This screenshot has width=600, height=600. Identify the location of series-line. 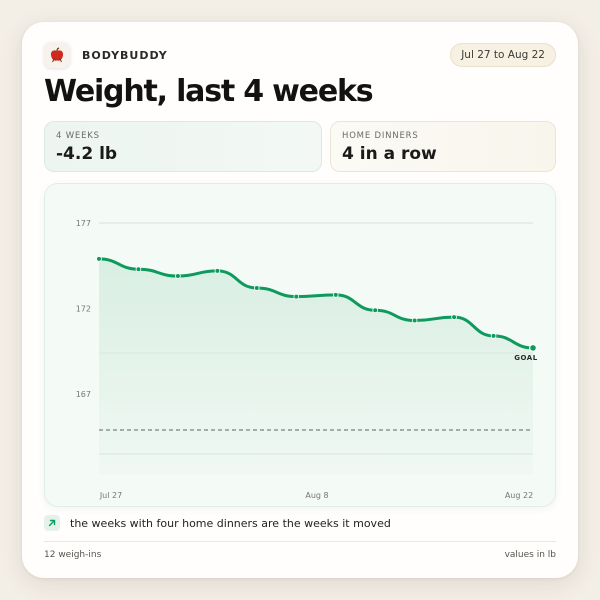
(316, 303).